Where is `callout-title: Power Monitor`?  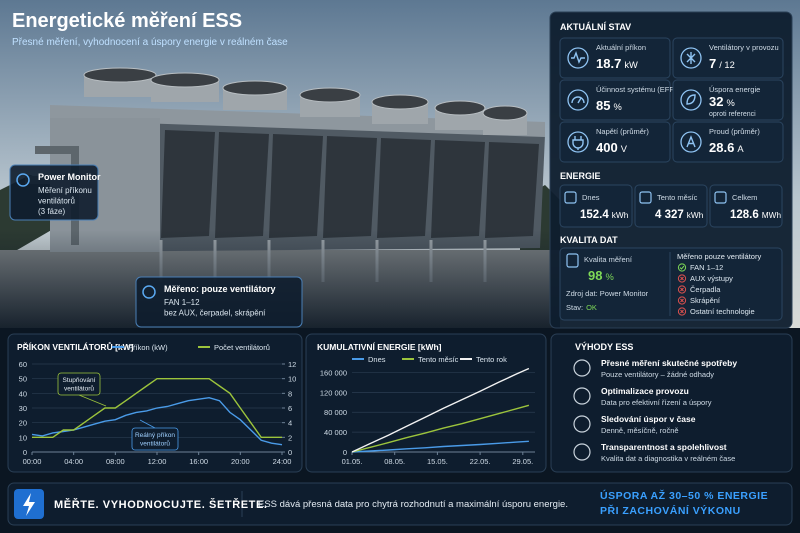
callout-title: Power Monitor is located at coordinates (69, 177).